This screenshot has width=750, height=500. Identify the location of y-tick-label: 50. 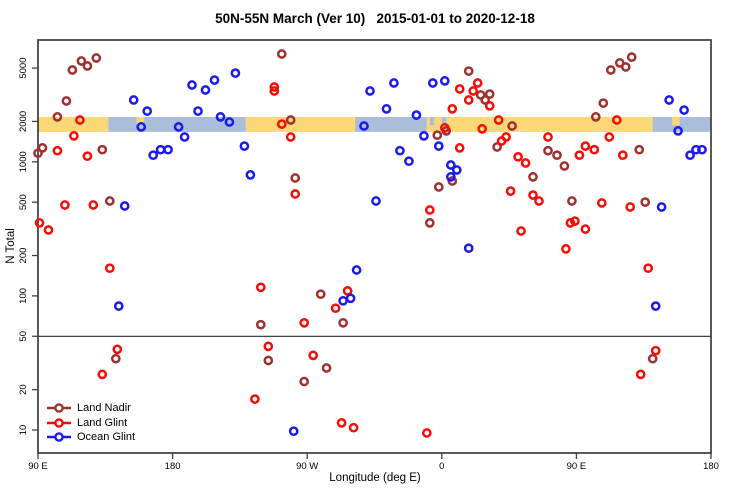
(23, 336).